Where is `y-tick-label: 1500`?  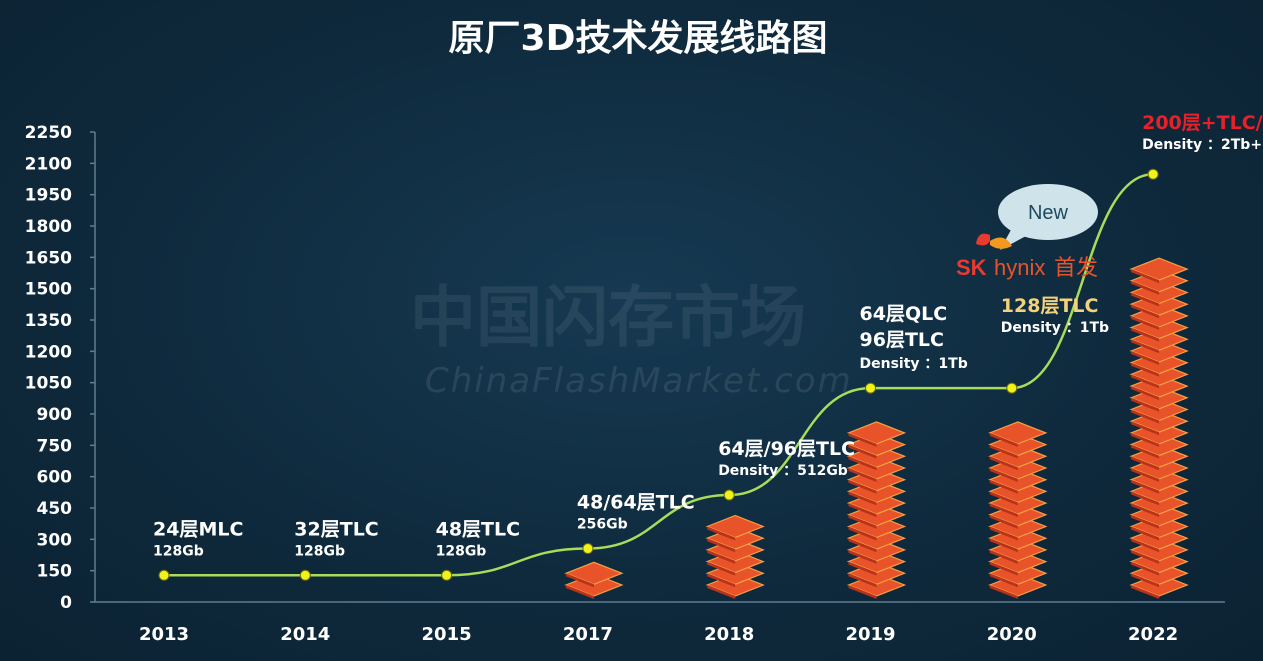
y-tick-label: 1500 is located at coordinates (48, 290).